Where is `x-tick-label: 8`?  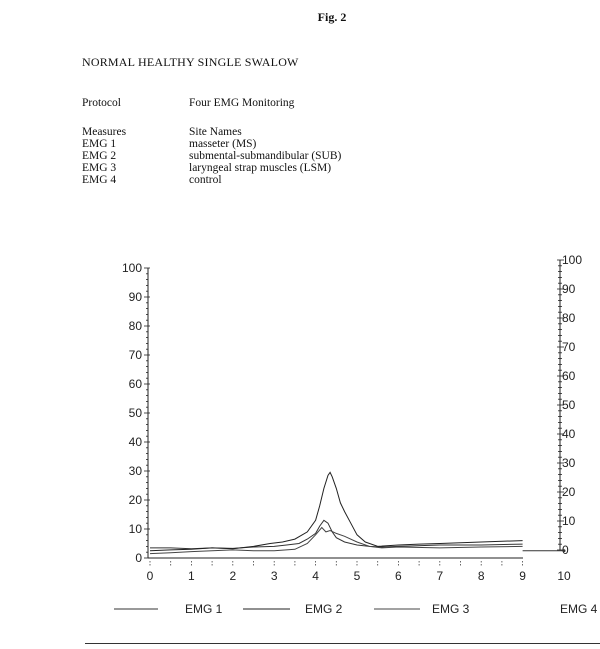
x-tick-label: 8 is located at coordinates (481, 576).